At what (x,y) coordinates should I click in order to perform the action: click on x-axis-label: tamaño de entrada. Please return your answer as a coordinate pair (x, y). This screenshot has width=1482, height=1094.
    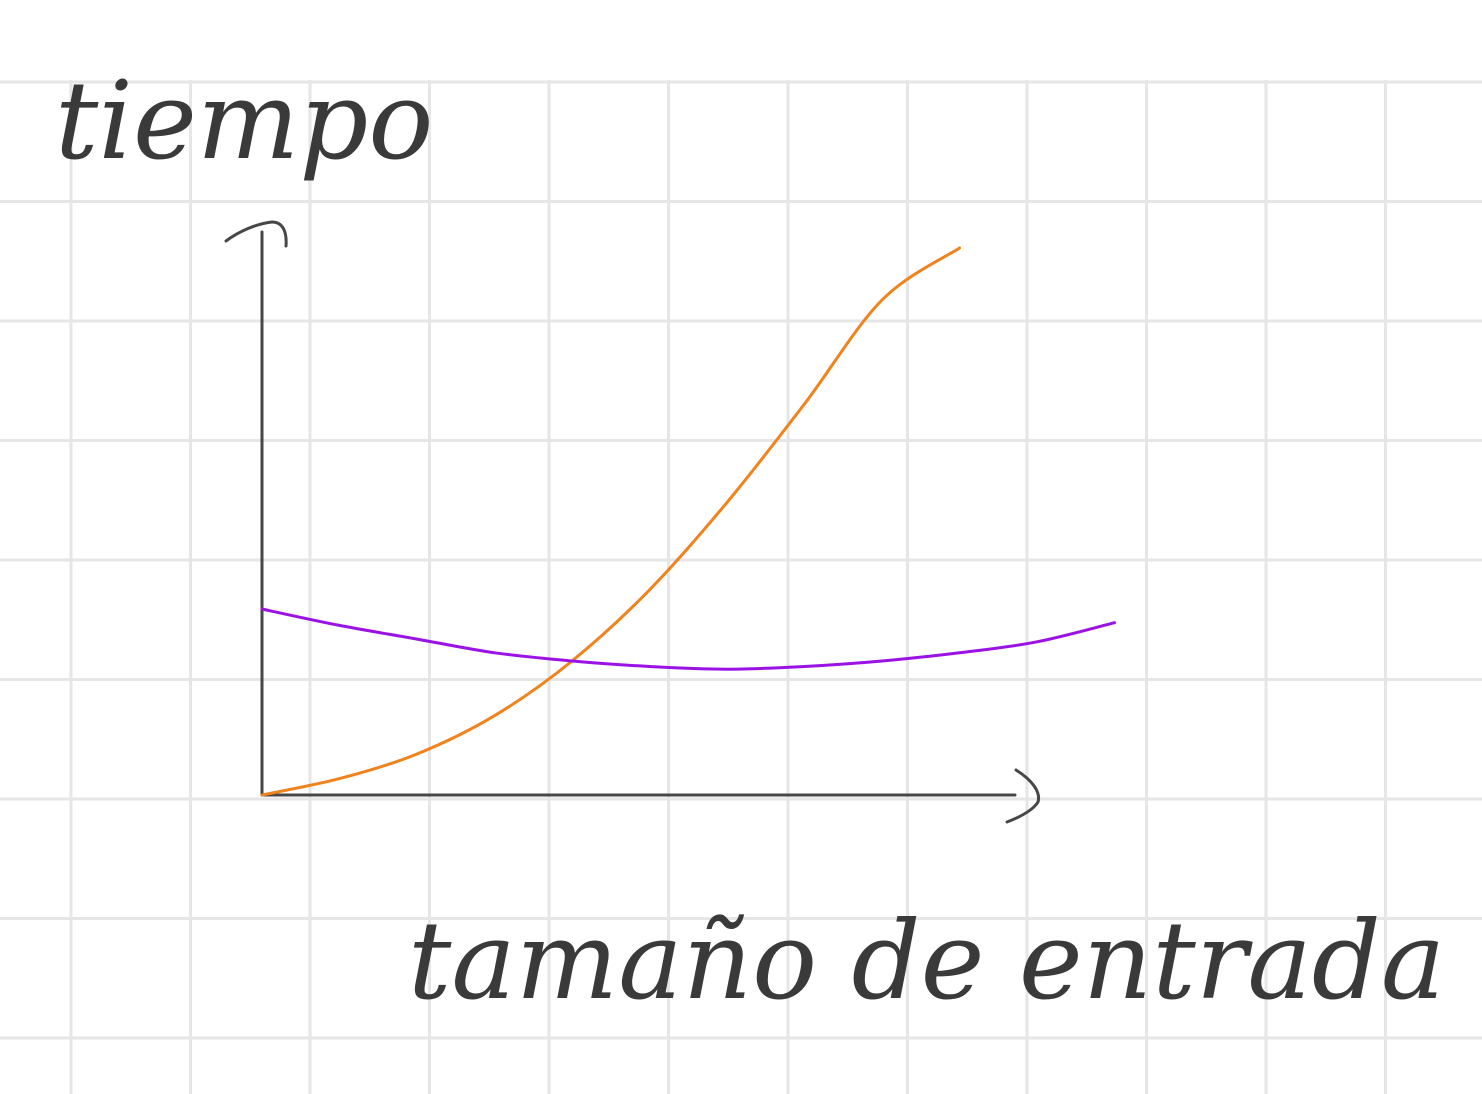
    Looking at the image, I should click on (926, 961).